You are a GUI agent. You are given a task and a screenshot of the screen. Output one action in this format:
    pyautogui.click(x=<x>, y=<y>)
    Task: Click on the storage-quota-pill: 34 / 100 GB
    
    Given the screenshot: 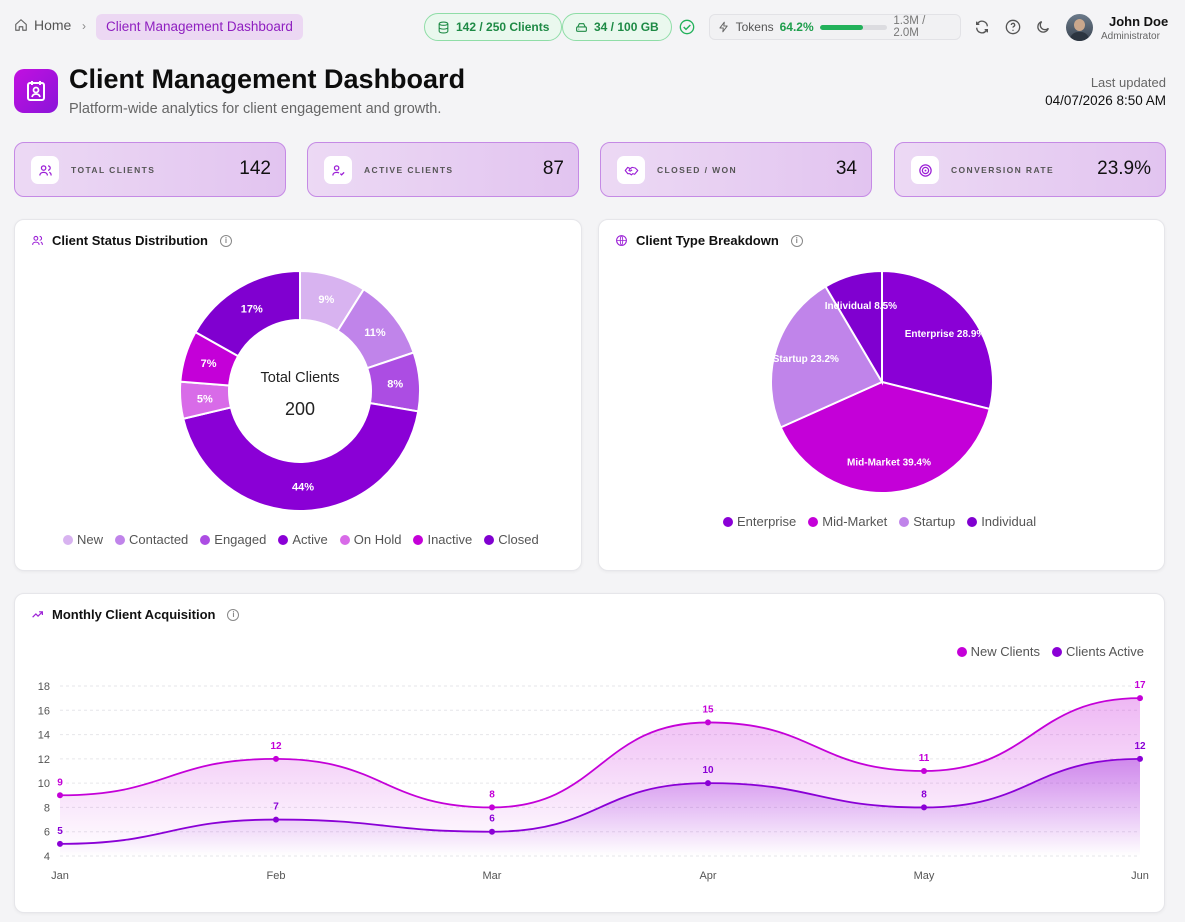 What is the action you would take?
    pyautogui.click(x=617, y=27)
    